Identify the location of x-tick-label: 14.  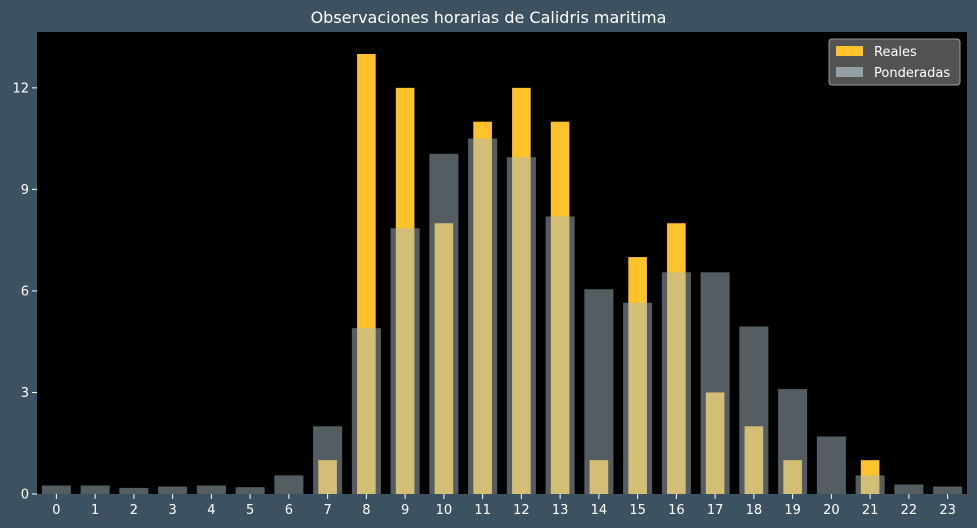
(599, 510).